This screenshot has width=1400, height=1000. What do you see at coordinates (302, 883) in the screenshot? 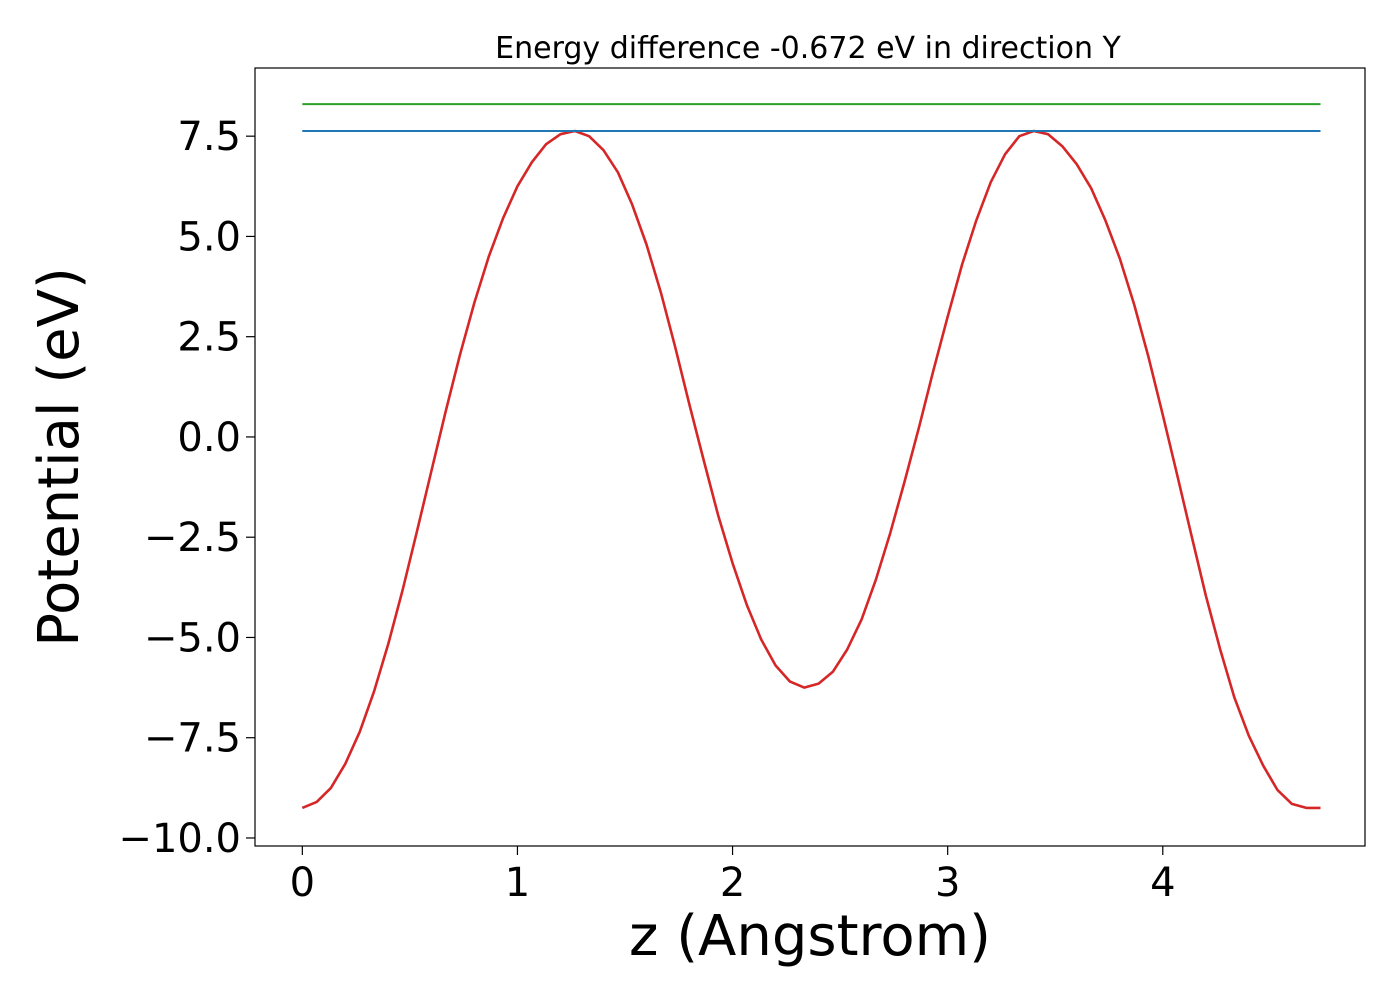
I see `x-tick-label: 0` at bounding box center [302, 883].